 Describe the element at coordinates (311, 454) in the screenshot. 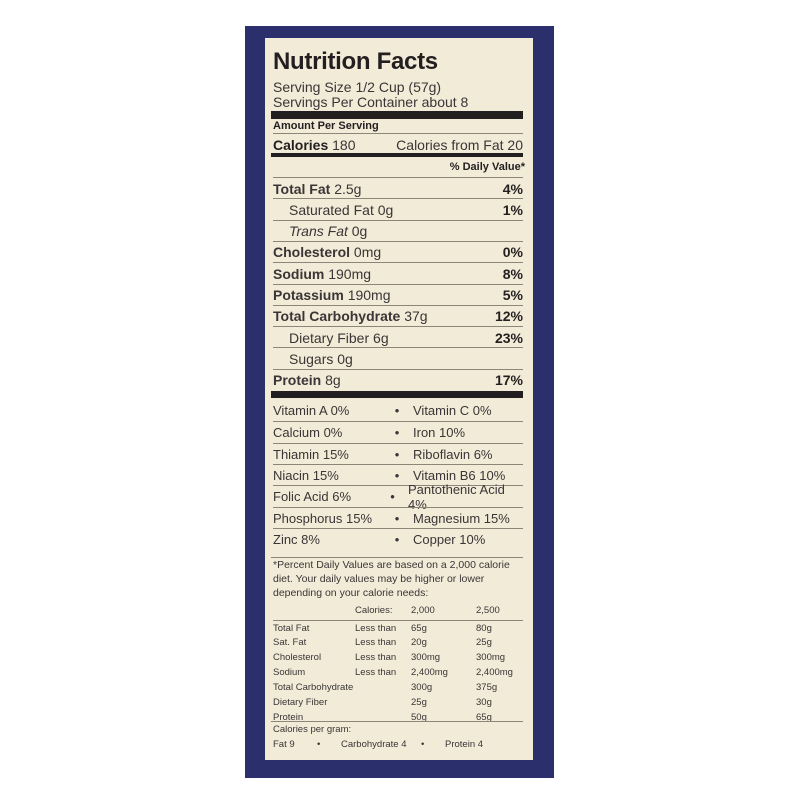

I see `vitamin-left: Thiamin 15%` at that location.